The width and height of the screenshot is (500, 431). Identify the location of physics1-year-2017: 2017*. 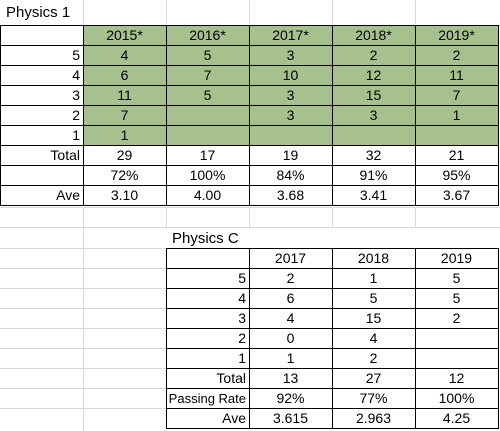
(290, 35).